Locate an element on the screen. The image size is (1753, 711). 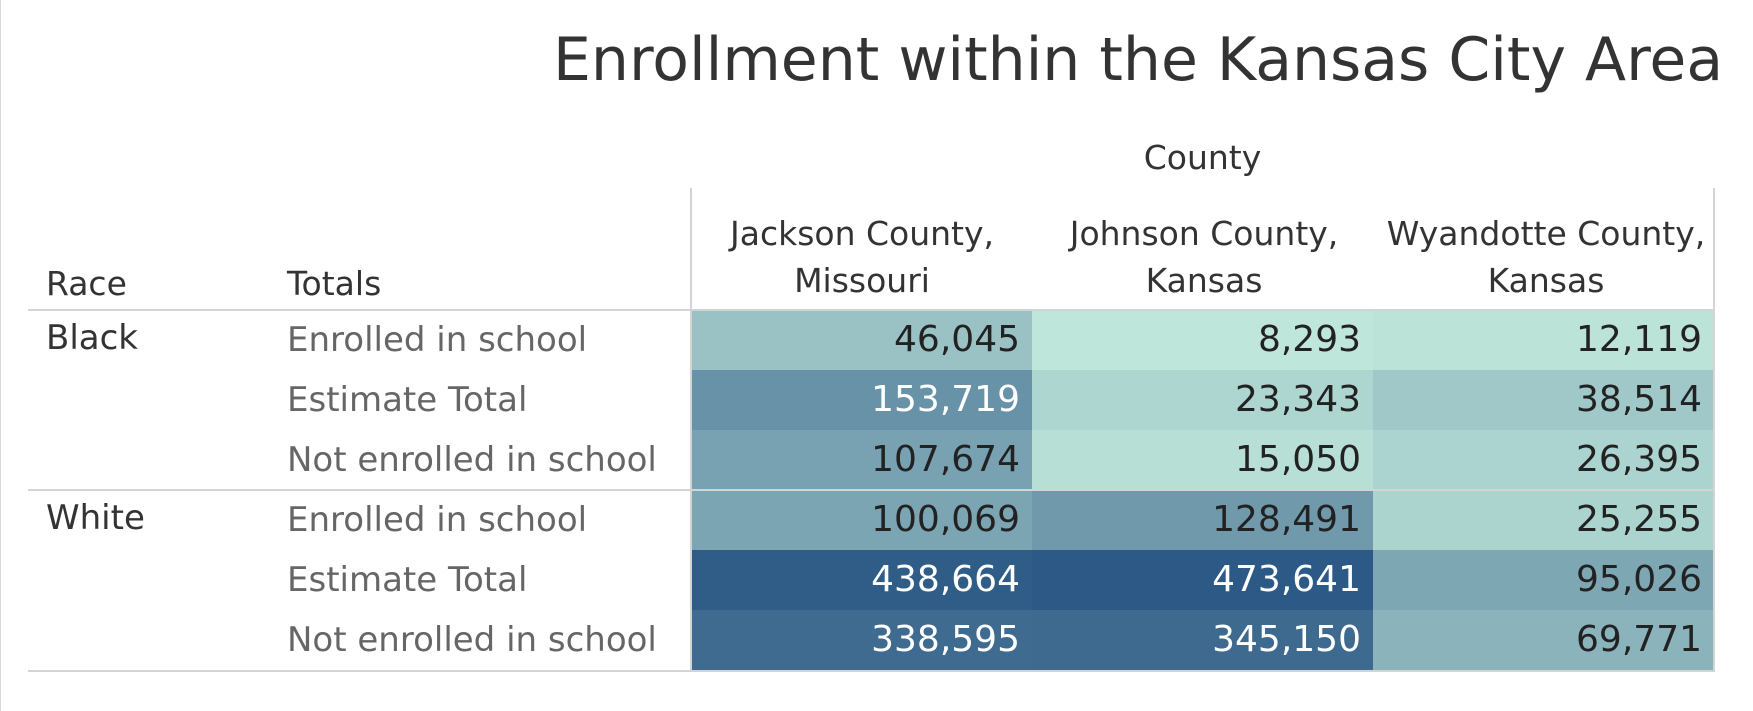
column-header-jackson-line-1: Jackson County, is located at coordinates (862, 233).